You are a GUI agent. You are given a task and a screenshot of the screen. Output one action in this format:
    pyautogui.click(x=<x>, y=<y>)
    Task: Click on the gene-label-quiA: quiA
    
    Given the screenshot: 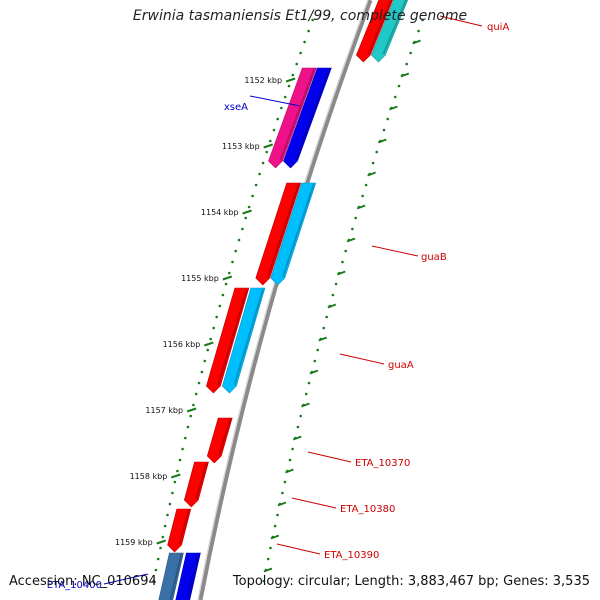 What is the action you would take?
    pyautogui.click(x=498, y=27)
    